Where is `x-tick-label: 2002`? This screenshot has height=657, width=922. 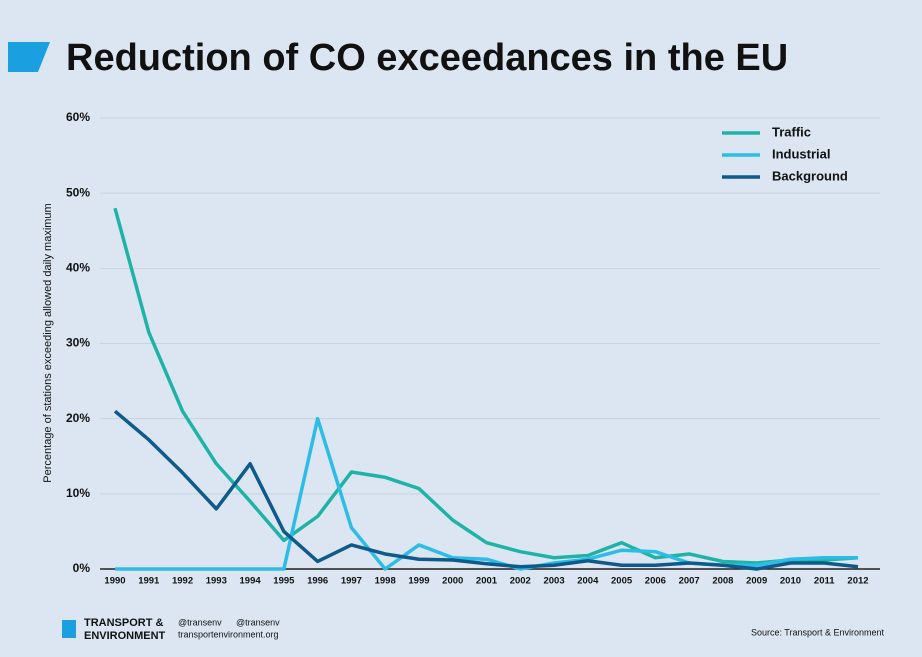
x-tick-label: 2002 is located at coordinates (520, 581).